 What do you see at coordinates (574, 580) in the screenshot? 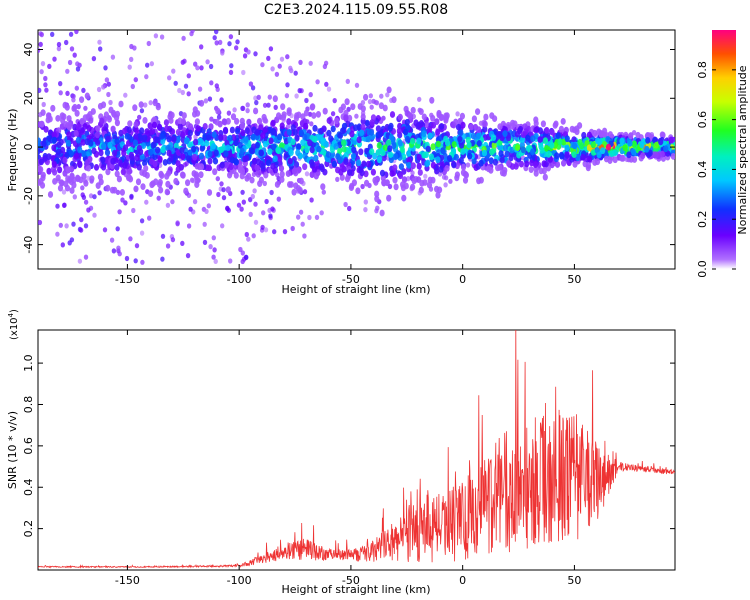
I see `x-tick-label: 50` at bounding box center [574, 580].